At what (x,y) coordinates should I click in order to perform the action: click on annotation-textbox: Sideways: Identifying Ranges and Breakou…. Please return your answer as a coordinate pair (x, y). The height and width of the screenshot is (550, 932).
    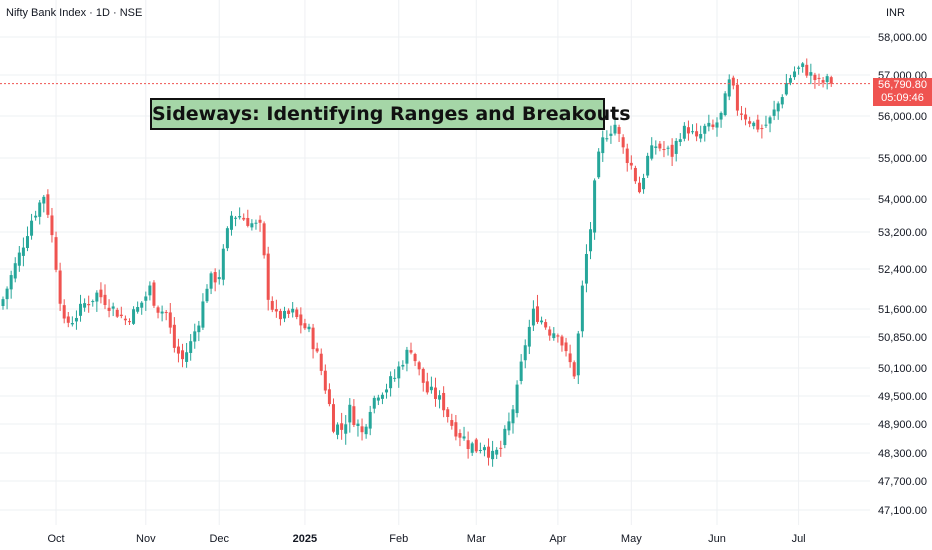
    Looking at the image, I should click on (390, 114).